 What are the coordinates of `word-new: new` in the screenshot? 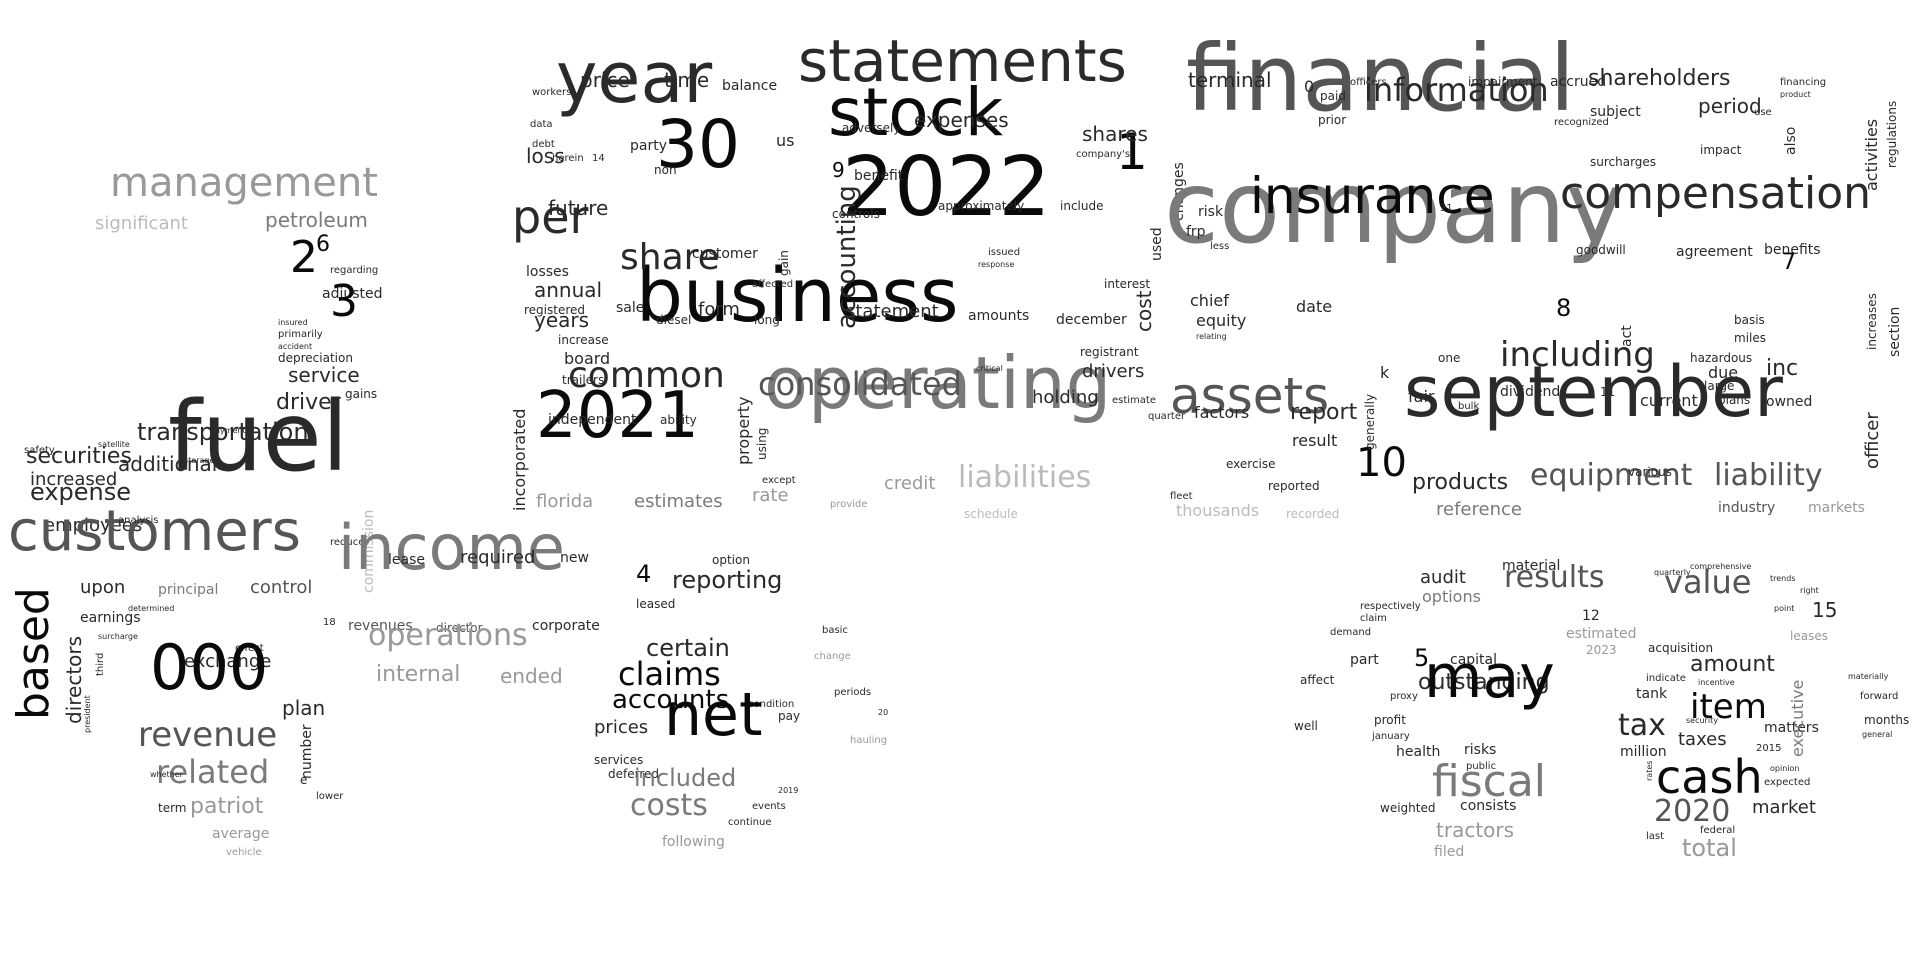 It's located at (574, 557).